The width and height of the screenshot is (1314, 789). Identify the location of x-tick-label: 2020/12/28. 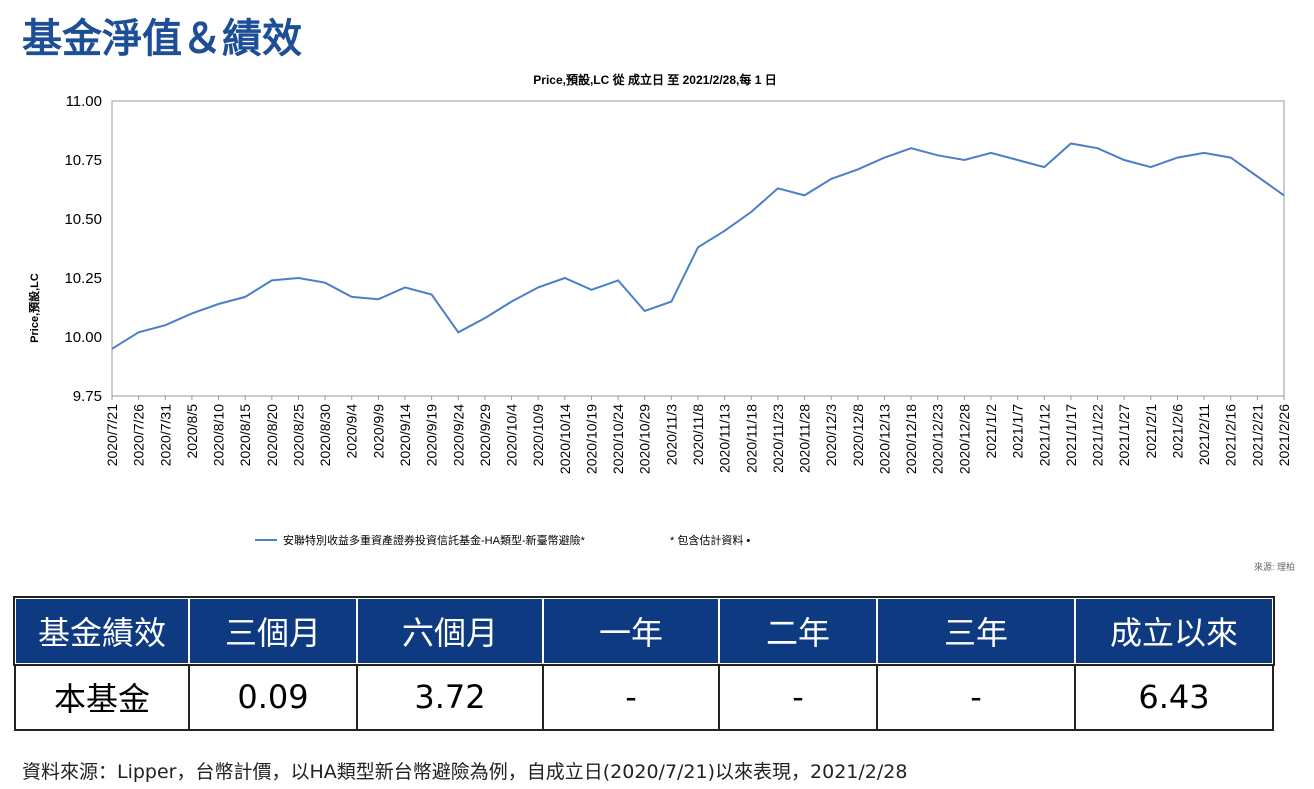
(964, 439).